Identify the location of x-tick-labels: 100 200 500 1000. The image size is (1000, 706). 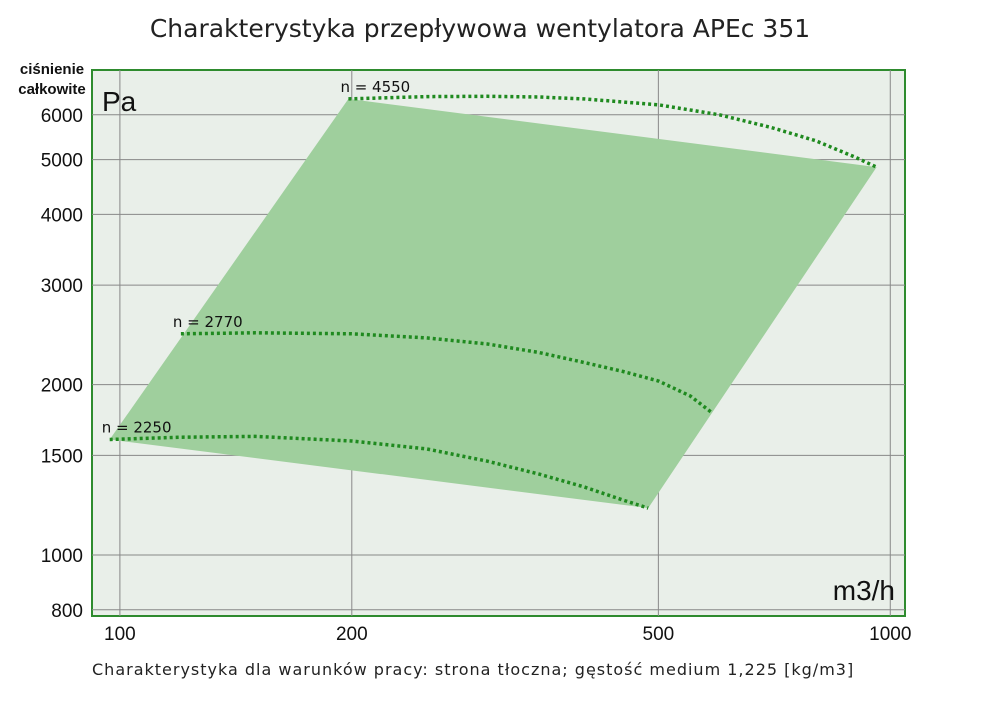
(507, 634).